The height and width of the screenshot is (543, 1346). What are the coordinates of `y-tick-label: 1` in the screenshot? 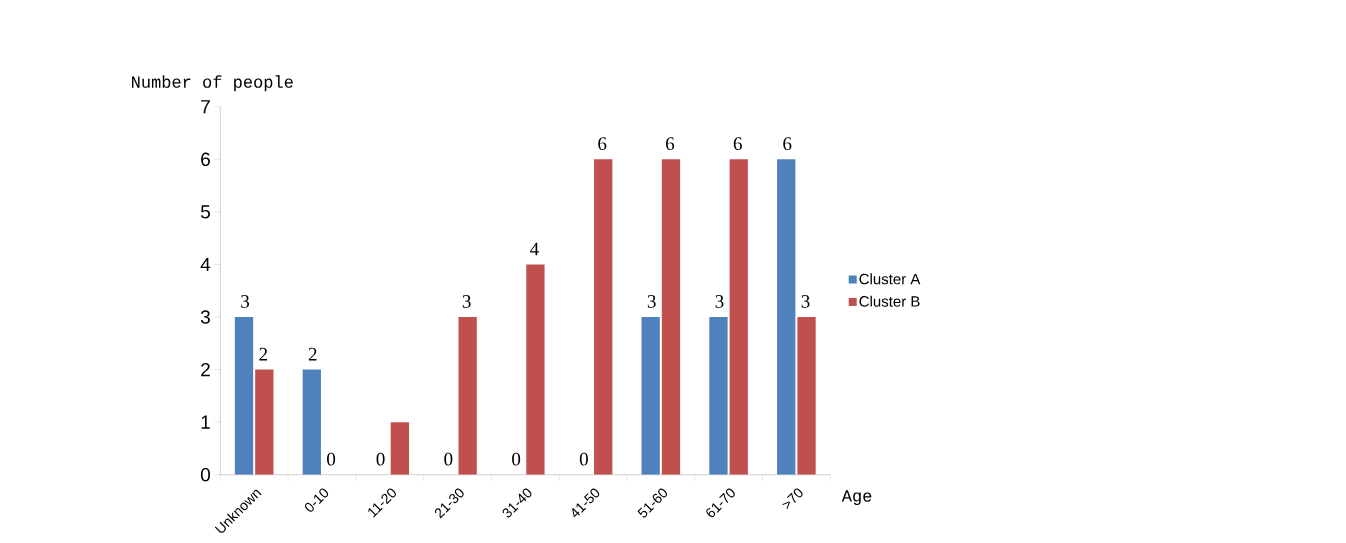 It's located at (205, 422).